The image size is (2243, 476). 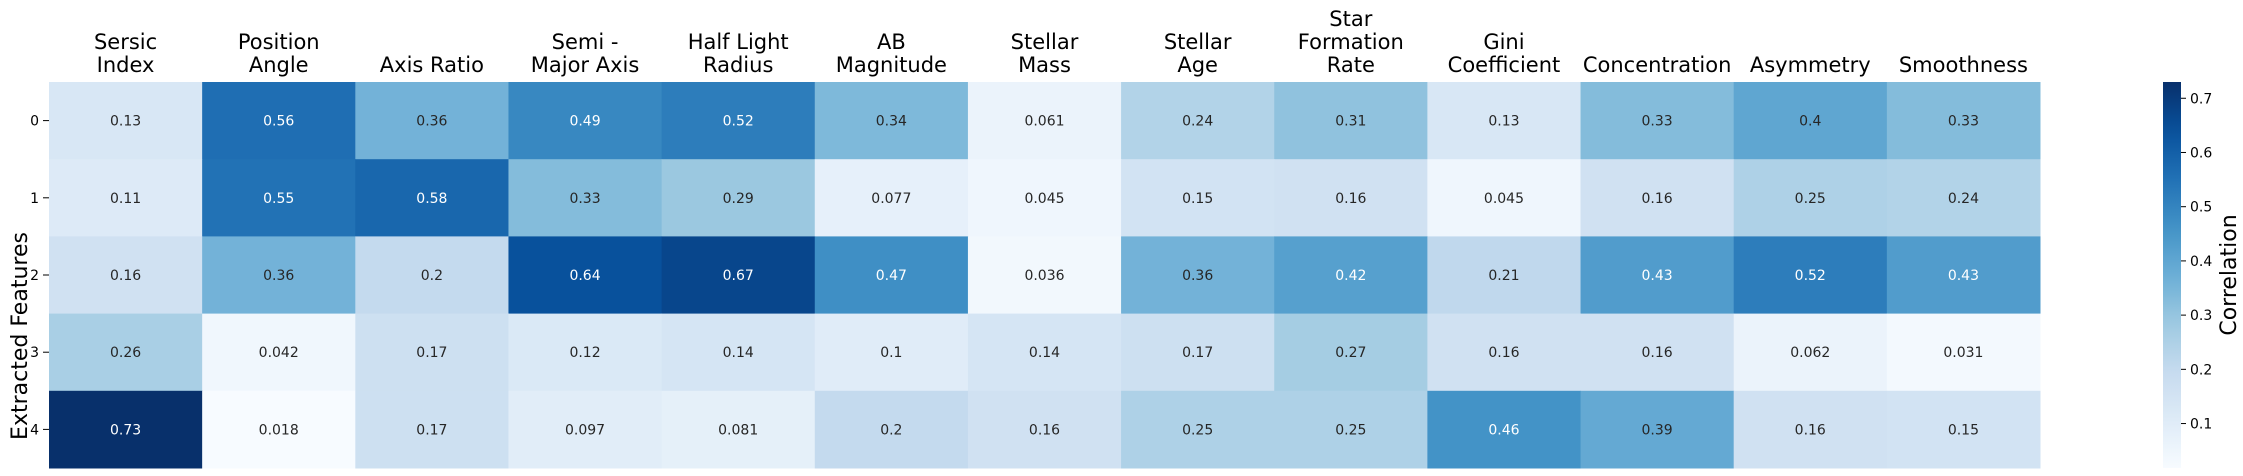 What do you see at coordinates (2201, 153) in the screenshot?
I see `colorbar-tick-label: 0.6` at bounding box center [2201, 153].